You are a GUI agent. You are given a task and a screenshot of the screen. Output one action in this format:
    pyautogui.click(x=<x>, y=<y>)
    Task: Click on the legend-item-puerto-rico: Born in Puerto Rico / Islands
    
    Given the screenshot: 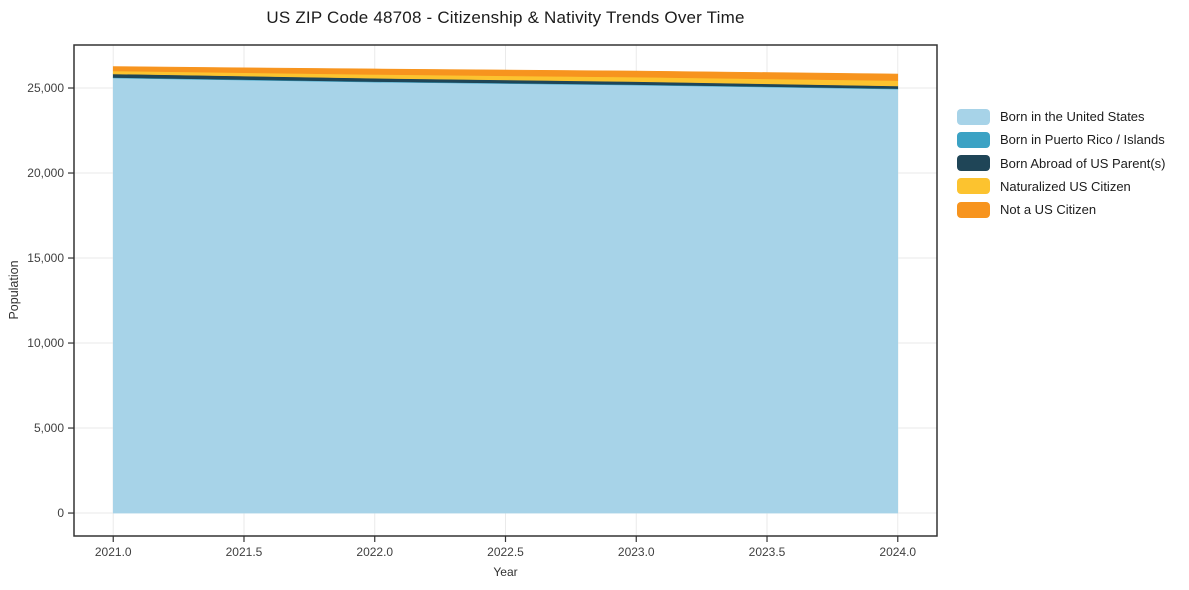 What is the action you would take?
    pyautogui.click(x=1061, y=139)
    